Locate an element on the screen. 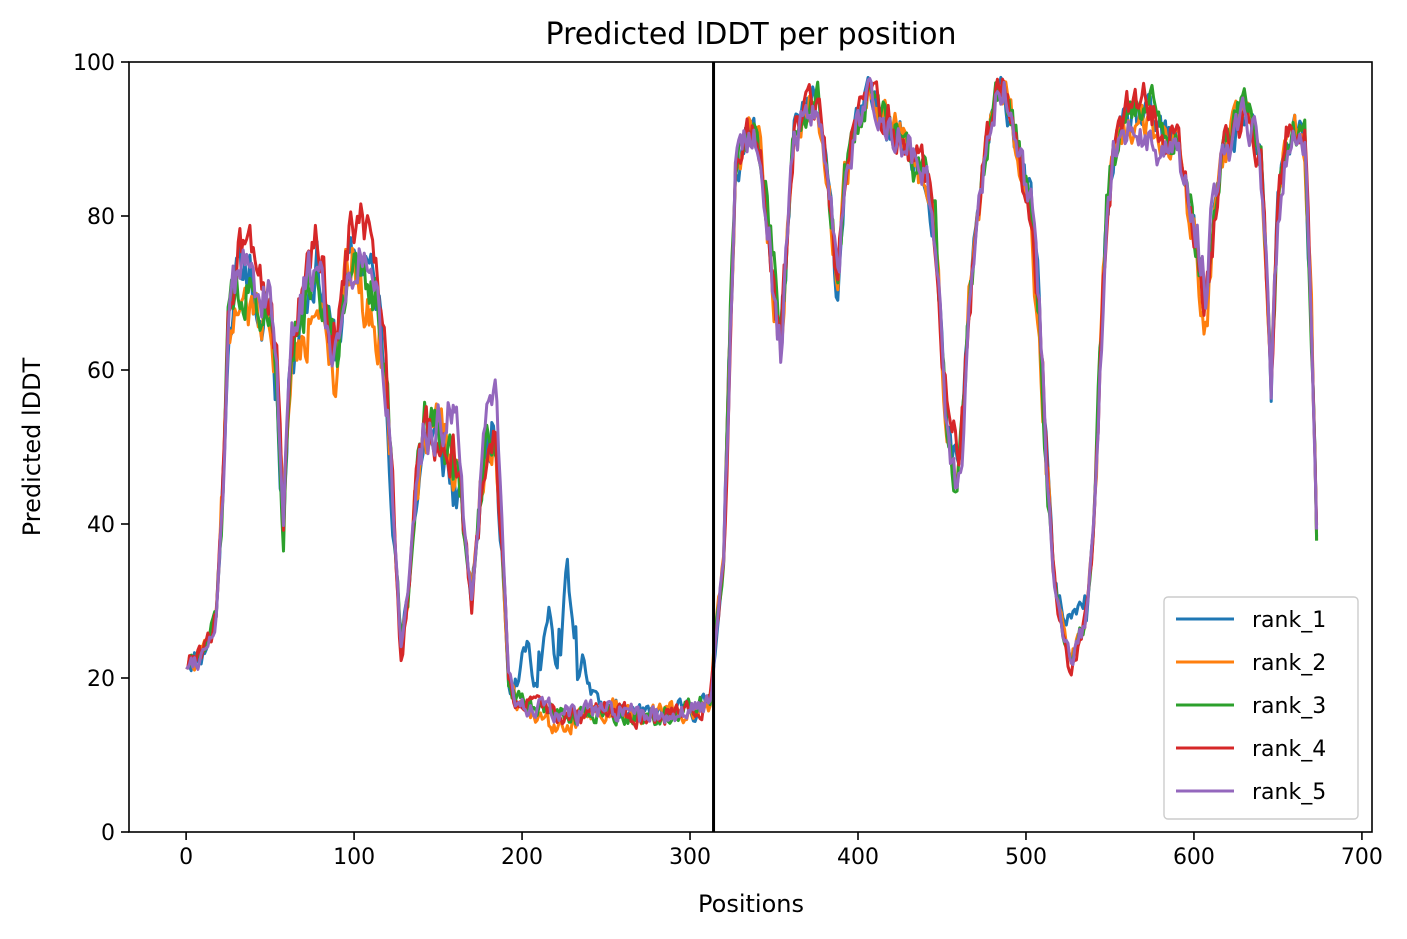 The height and width of the screenshot is (939, 1407). legend-label: rank_5 is located at coordinates (1289, 792).